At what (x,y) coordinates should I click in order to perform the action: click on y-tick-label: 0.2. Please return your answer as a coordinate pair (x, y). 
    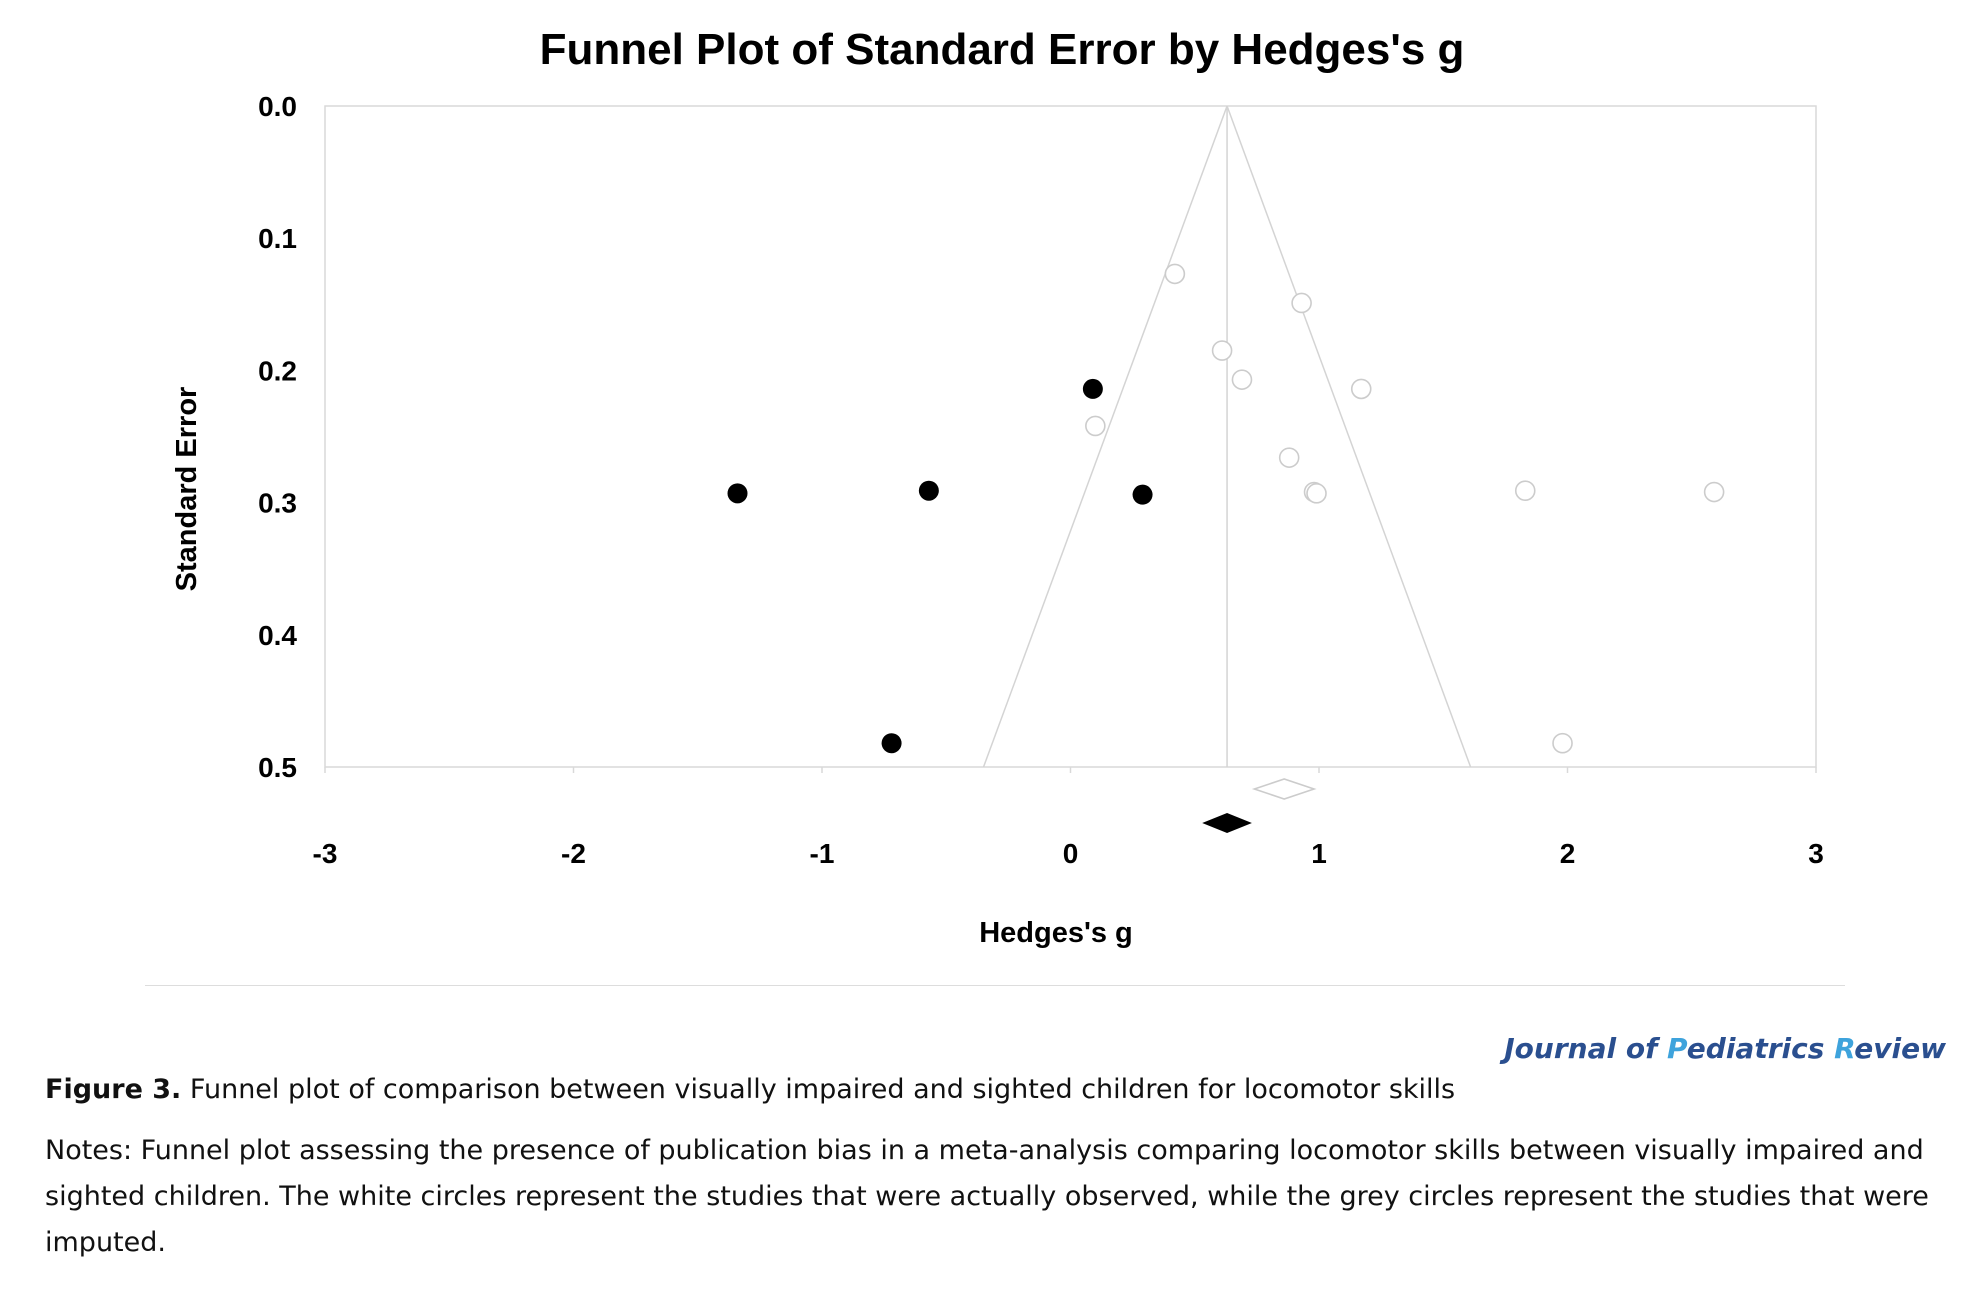
    Looking at the image, I should click on (277, 370).